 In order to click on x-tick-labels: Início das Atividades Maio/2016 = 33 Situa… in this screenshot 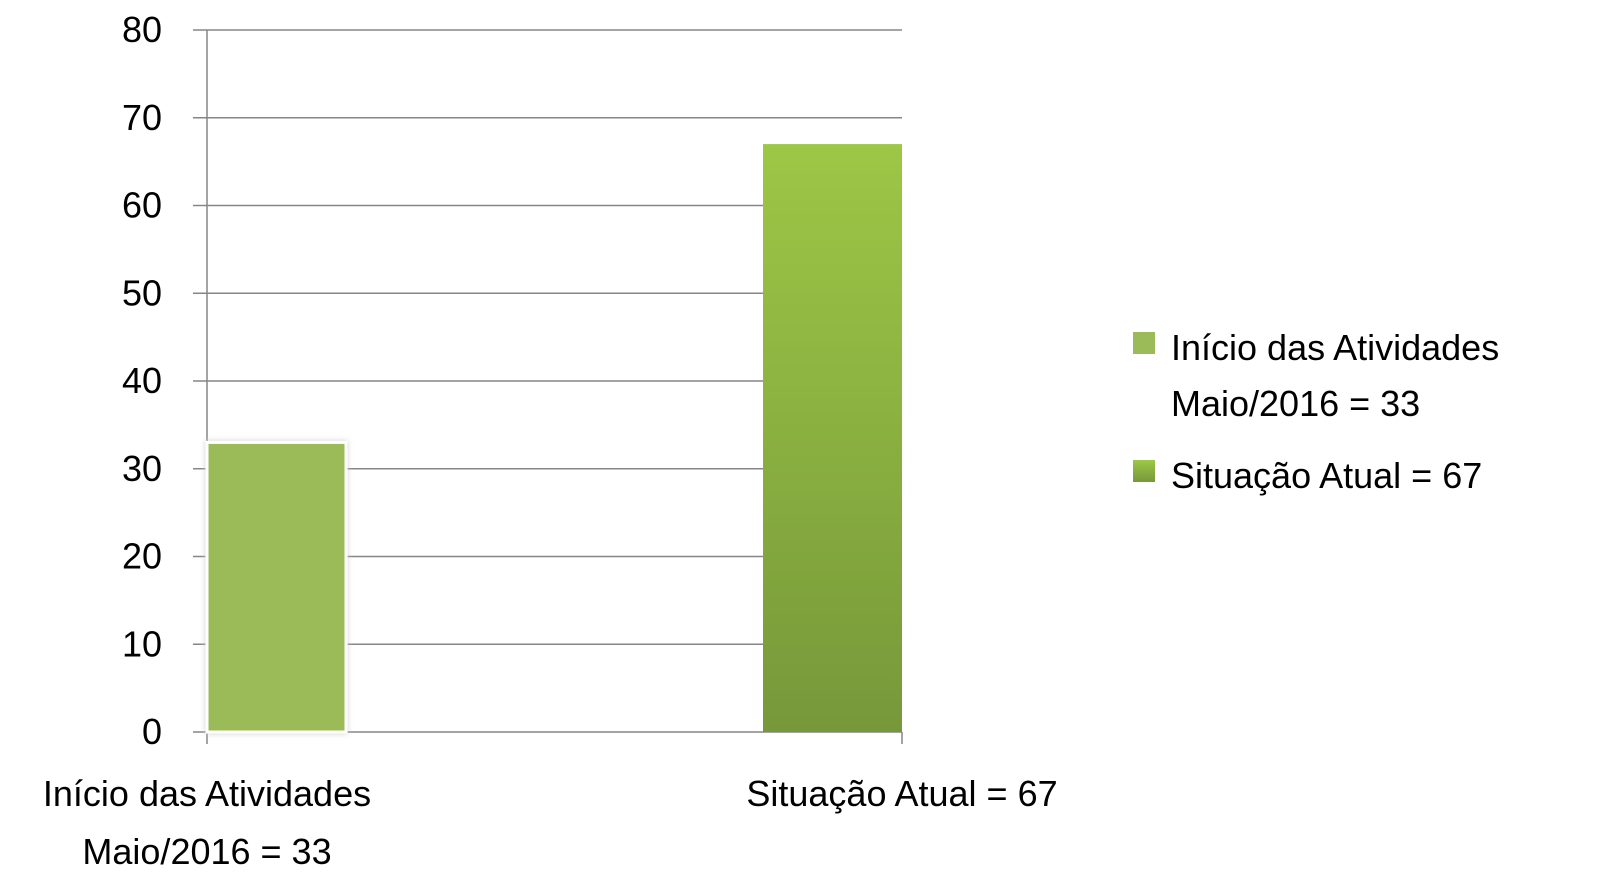, I will do `click(550, 822)`.